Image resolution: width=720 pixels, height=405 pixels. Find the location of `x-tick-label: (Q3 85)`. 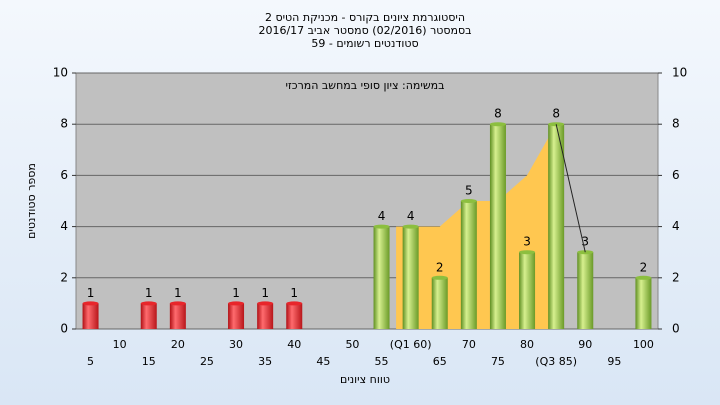

x-tick-label: (Q3 85) is located at coordinates (556, 361).